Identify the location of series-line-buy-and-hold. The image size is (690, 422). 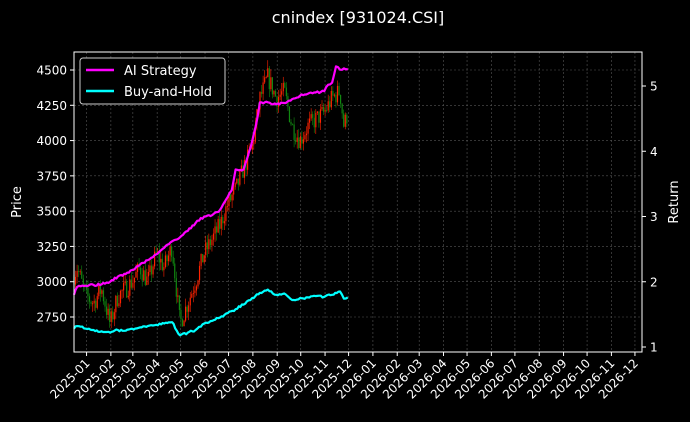
(211, 312).